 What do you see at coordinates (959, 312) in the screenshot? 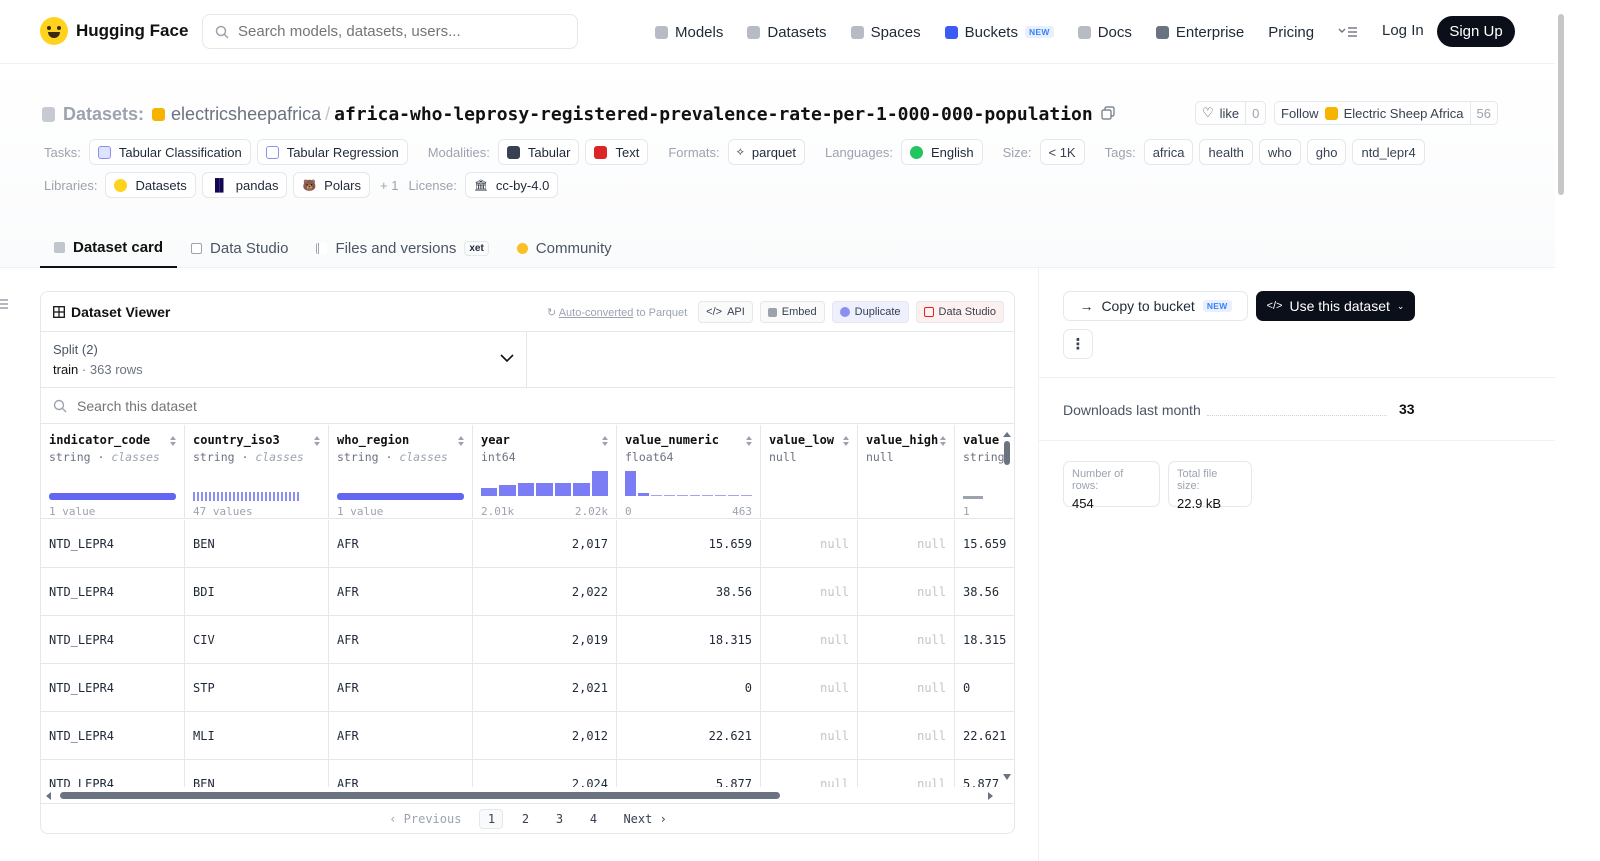
I see `data-studio-button: Data Studio` at bounding box center [959, 312].